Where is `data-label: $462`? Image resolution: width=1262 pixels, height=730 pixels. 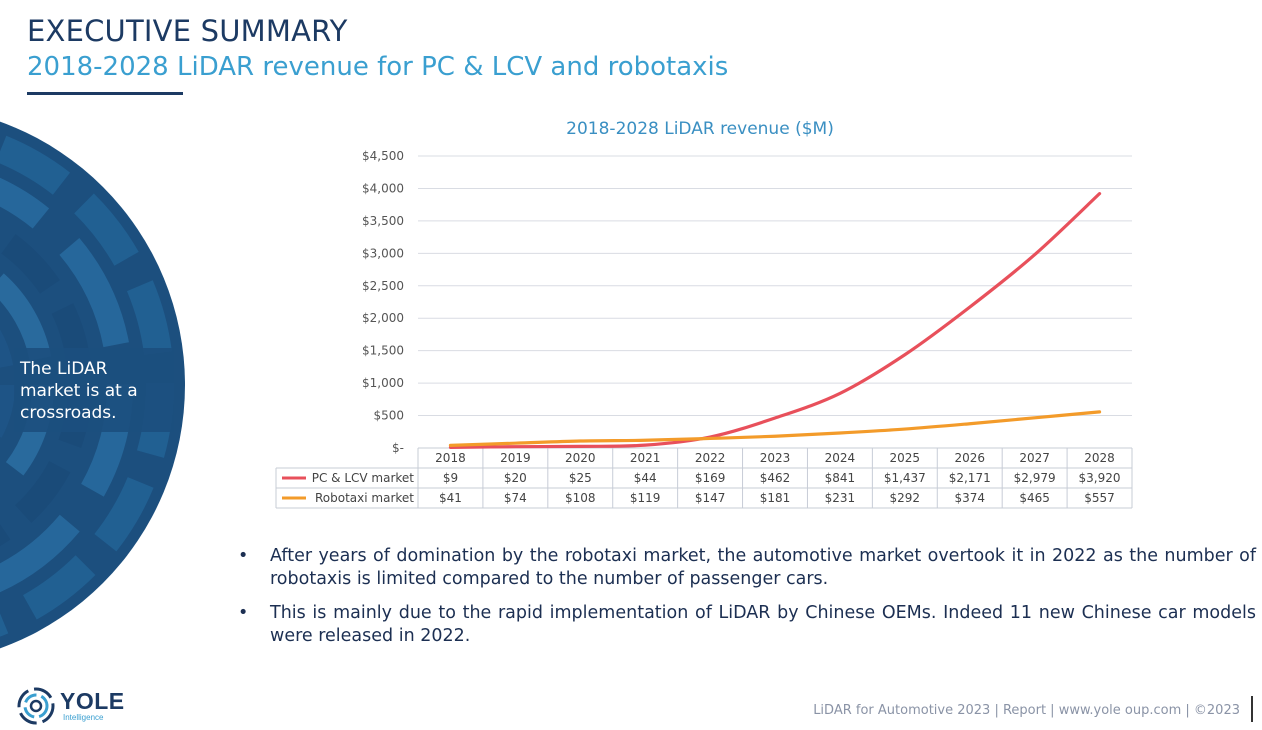
data-label: $462 is located at coordinates (775, 478).